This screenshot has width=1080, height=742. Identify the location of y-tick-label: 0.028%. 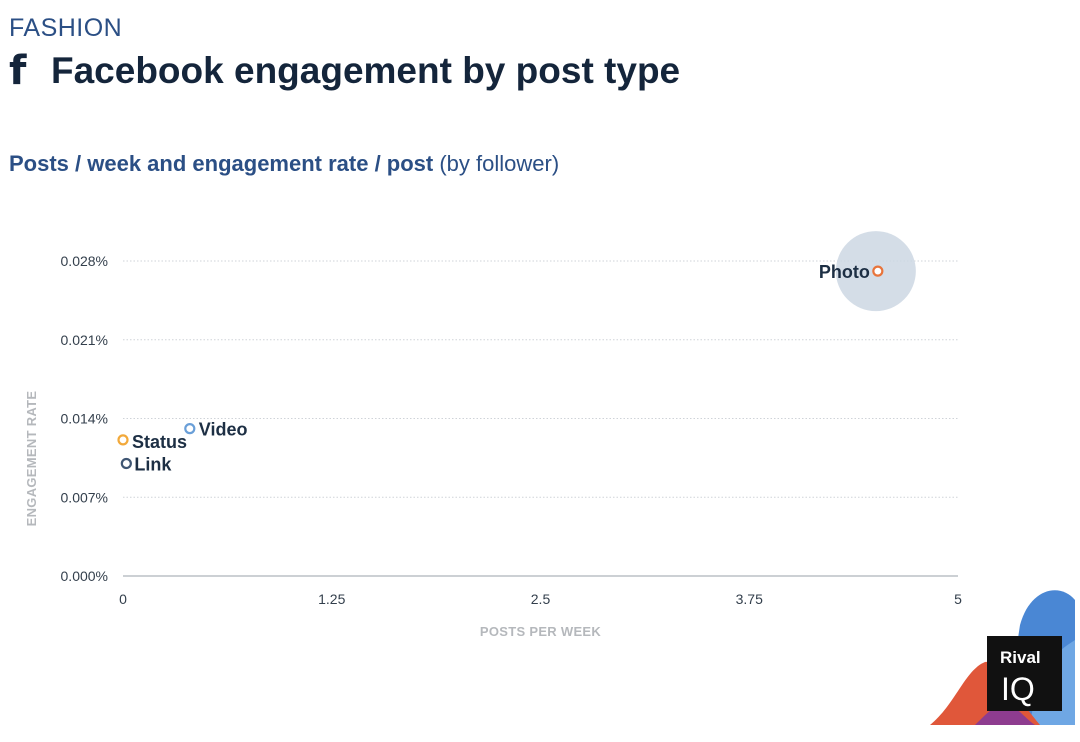
(84, 261).